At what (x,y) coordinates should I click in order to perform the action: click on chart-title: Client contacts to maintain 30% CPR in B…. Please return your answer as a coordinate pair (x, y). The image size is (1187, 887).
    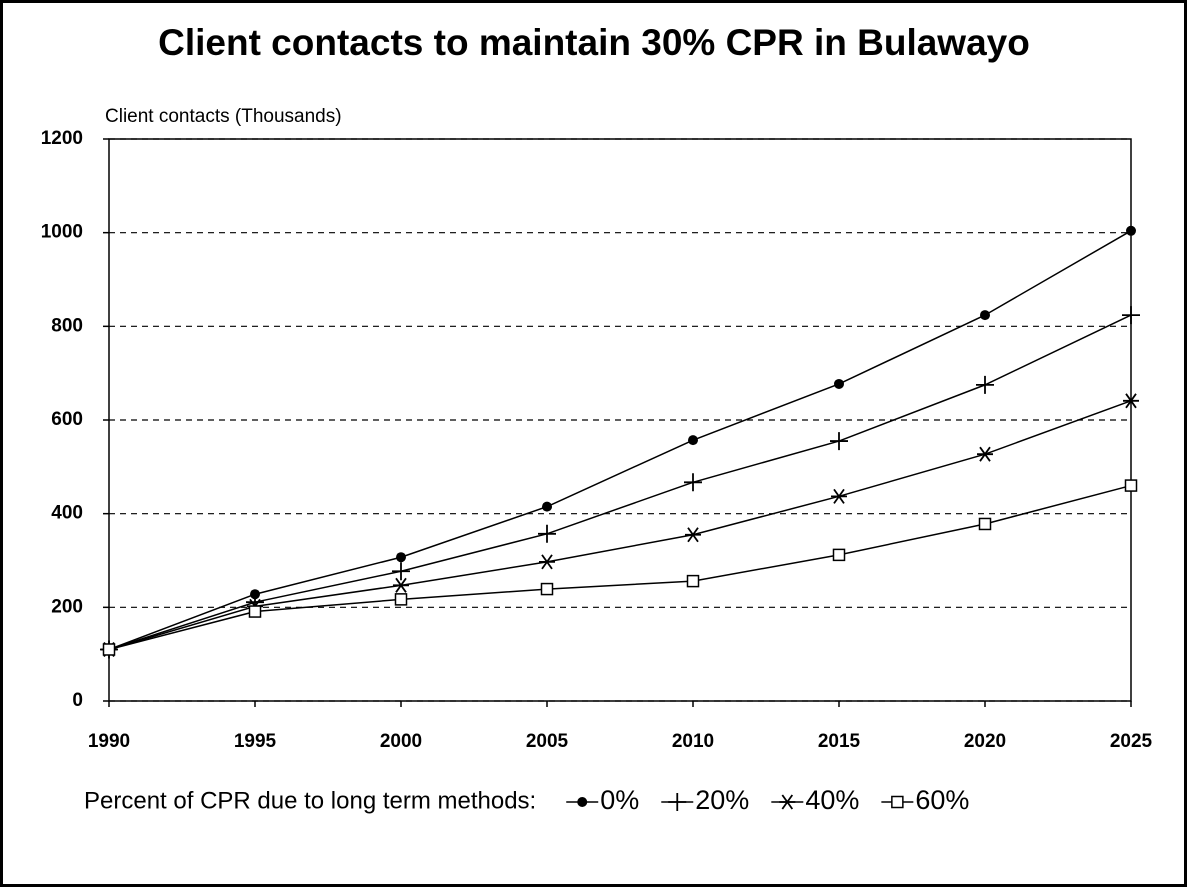
    Looking at the image, I should click on (594, 42).